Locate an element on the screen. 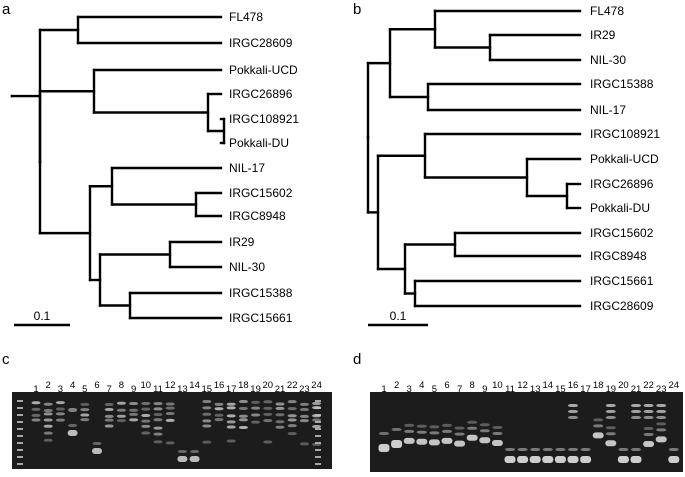 Image resolution: width=685 pixels, height=477 pixels. panel-b-letter: b is located at coordinates (357, 9).